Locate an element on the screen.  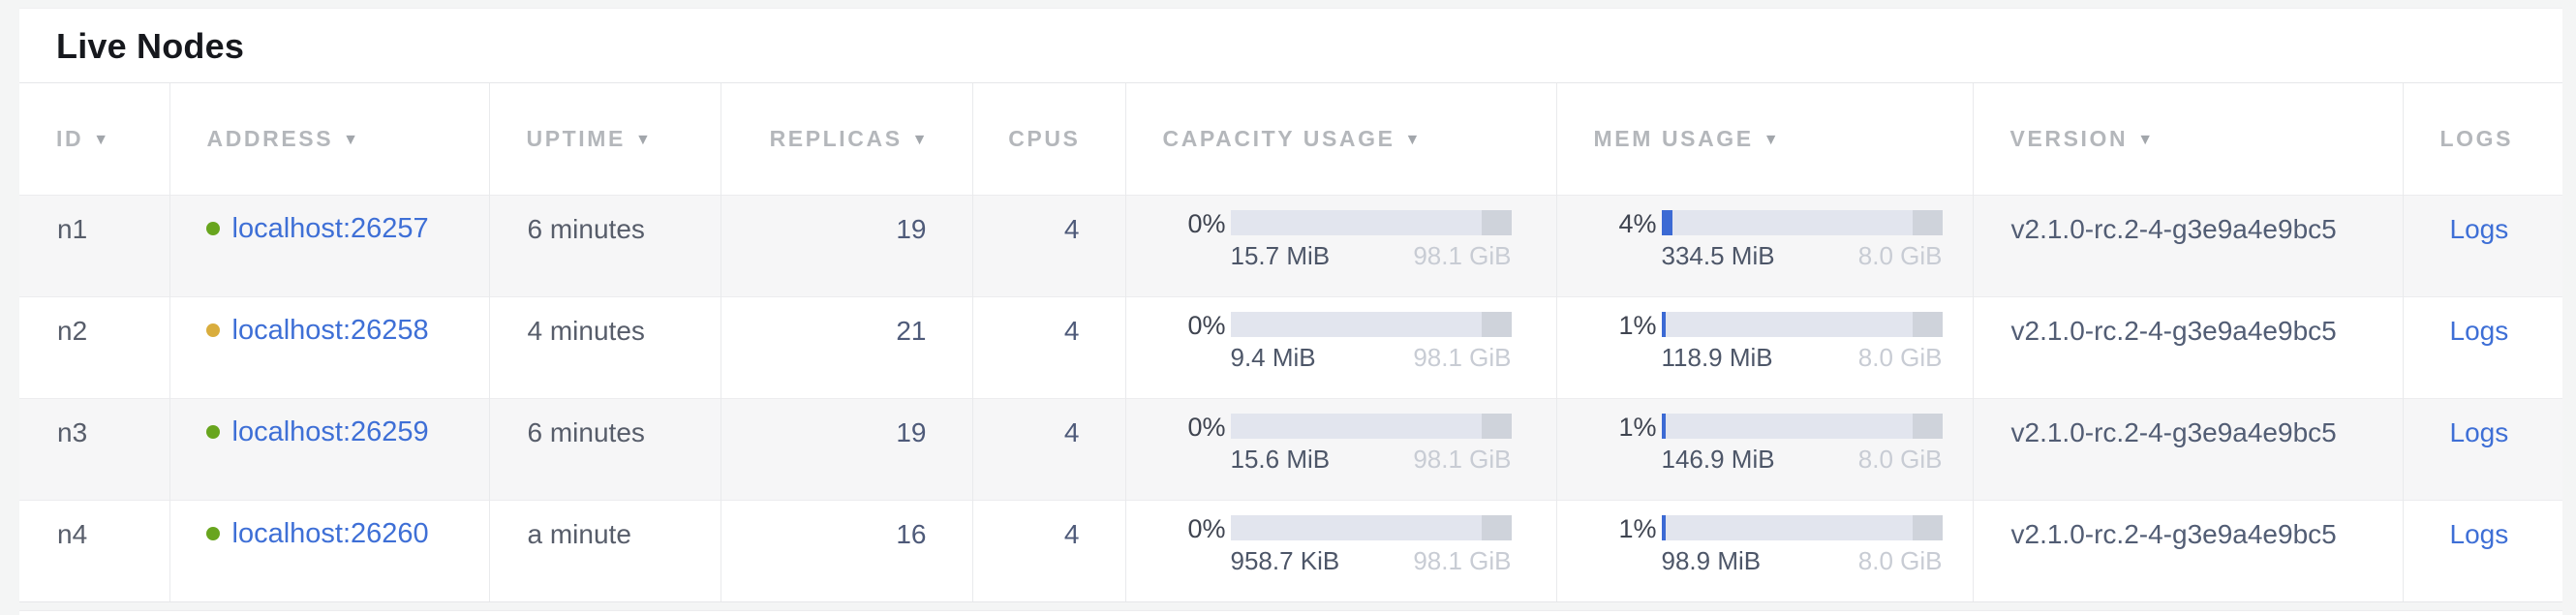
capacity-usage-cell: 0% 15.7 MiB 98.1 GiB is located at coordinates (1340, 245).